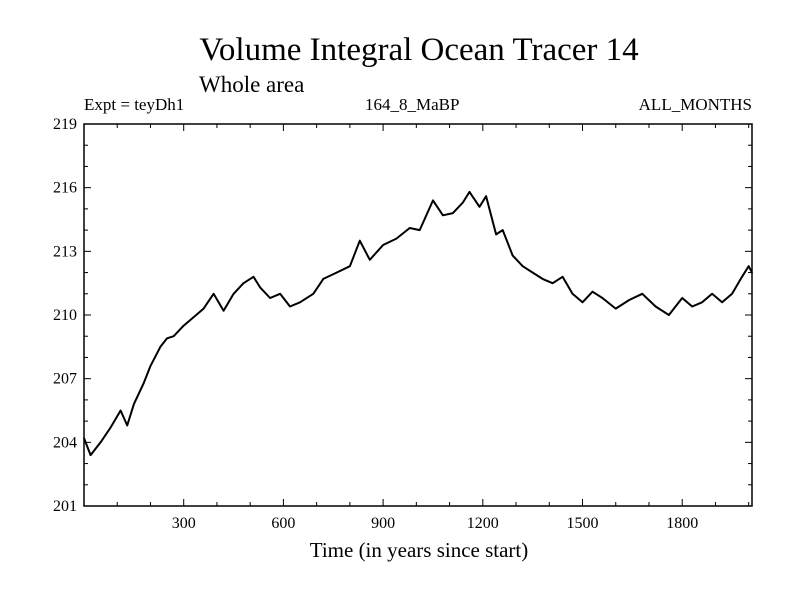 This screenshot has height=600, width=800. What do you see at coordinates (65, 188) in the screenshot?
I see `y-tick-label: 216` at bounding box center [65, 188].